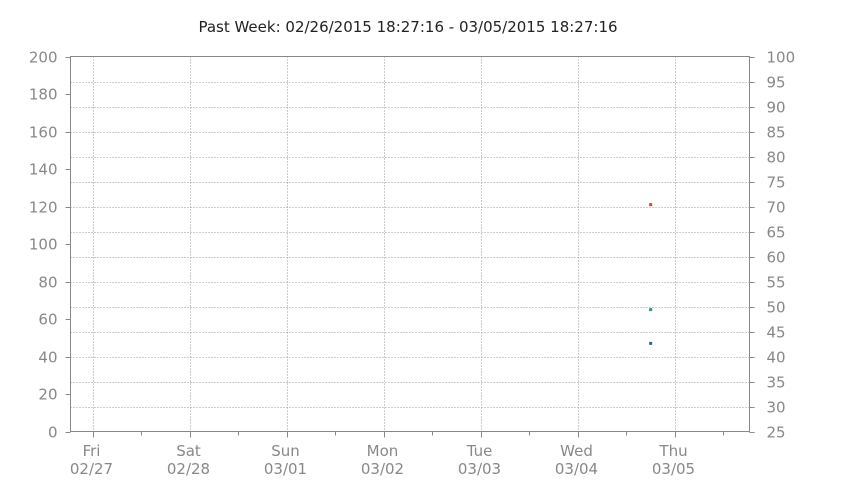 The height and width of the screenshot is (490, 850). Describe the element at coordinates (781, 58) in the screenshot. I see `y-right-tick-label: 100` at that location.